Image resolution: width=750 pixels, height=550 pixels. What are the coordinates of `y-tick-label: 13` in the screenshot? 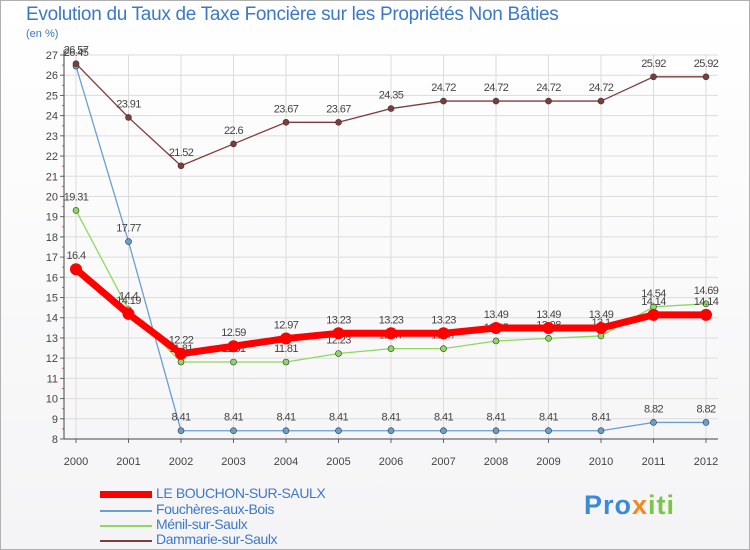 It's located at (52, 339).